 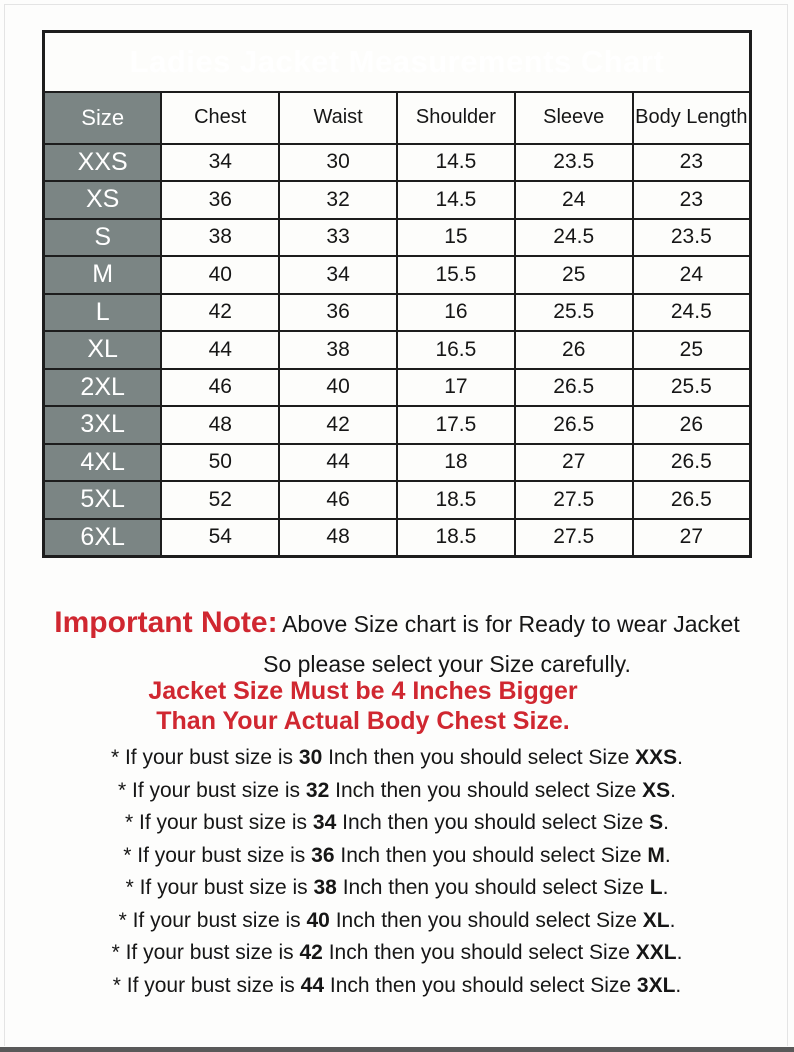 I want to click on table-row: 3XL 48 42 17.5 26.5 26, so click(x=397, y=425).